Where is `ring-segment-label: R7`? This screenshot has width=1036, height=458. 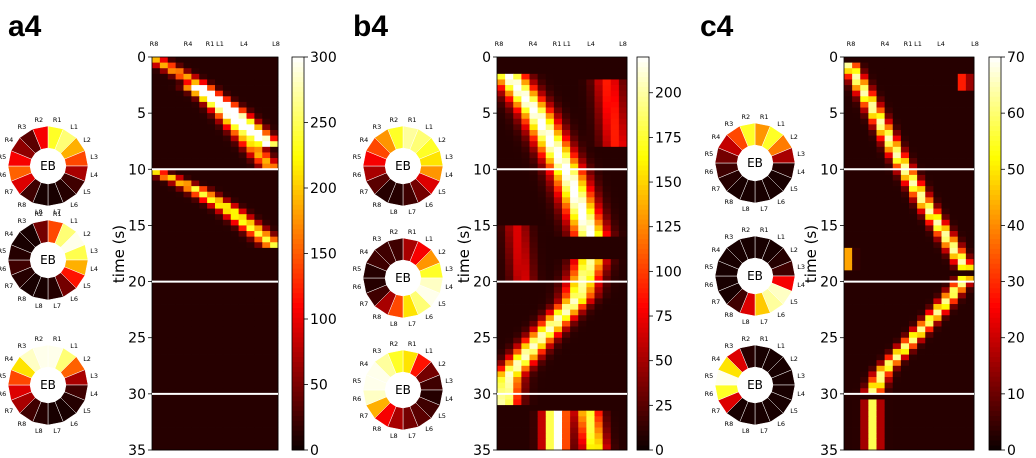 ring-segment-label: R7 is located at coordinates (9, 192).